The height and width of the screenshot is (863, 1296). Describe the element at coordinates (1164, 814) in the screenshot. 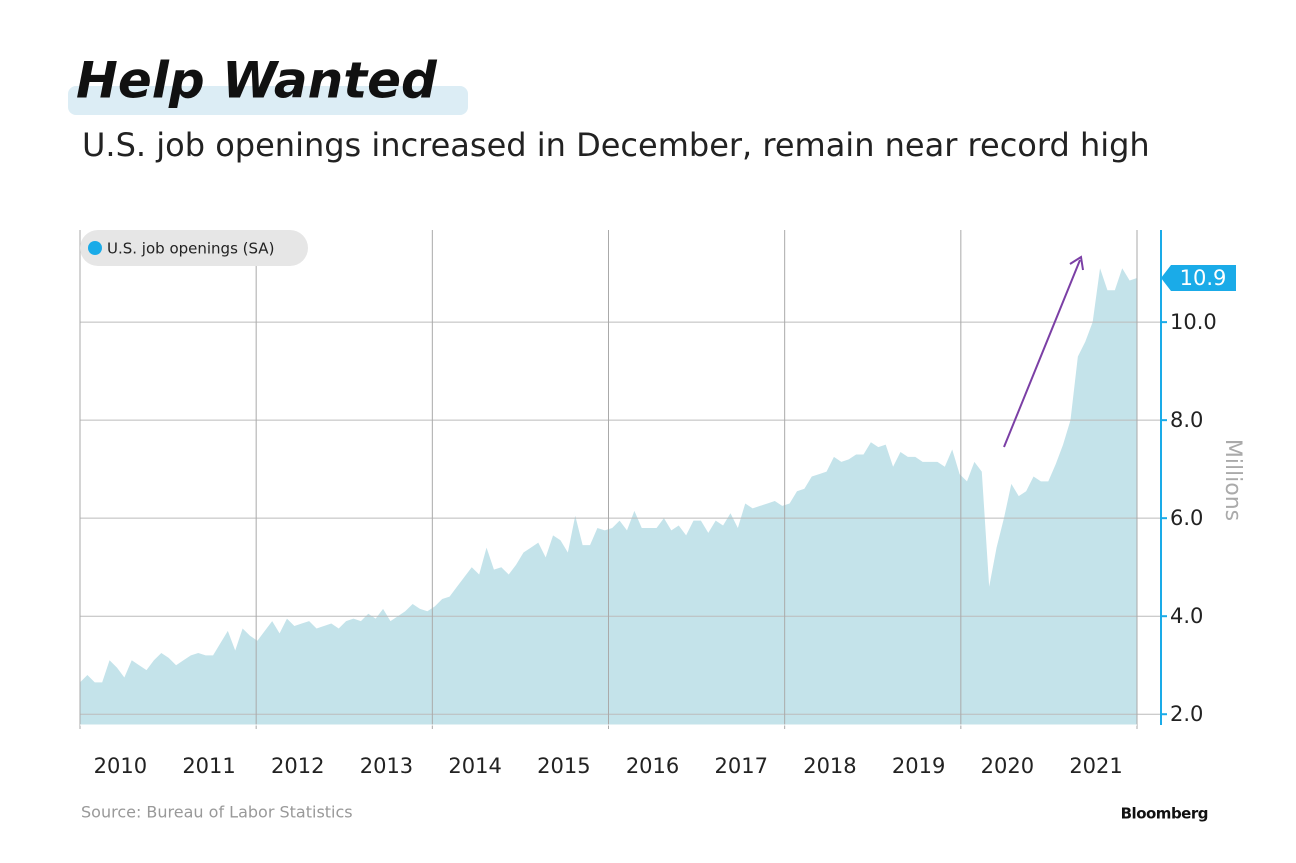

I see `brand: Bloomberg` at that location.